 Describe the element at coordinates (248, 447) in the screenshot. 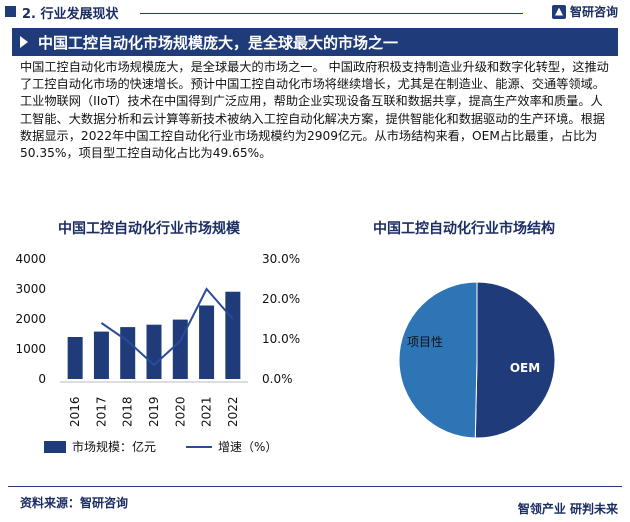

I see `legend-line-label: 增速（%）` at that location.